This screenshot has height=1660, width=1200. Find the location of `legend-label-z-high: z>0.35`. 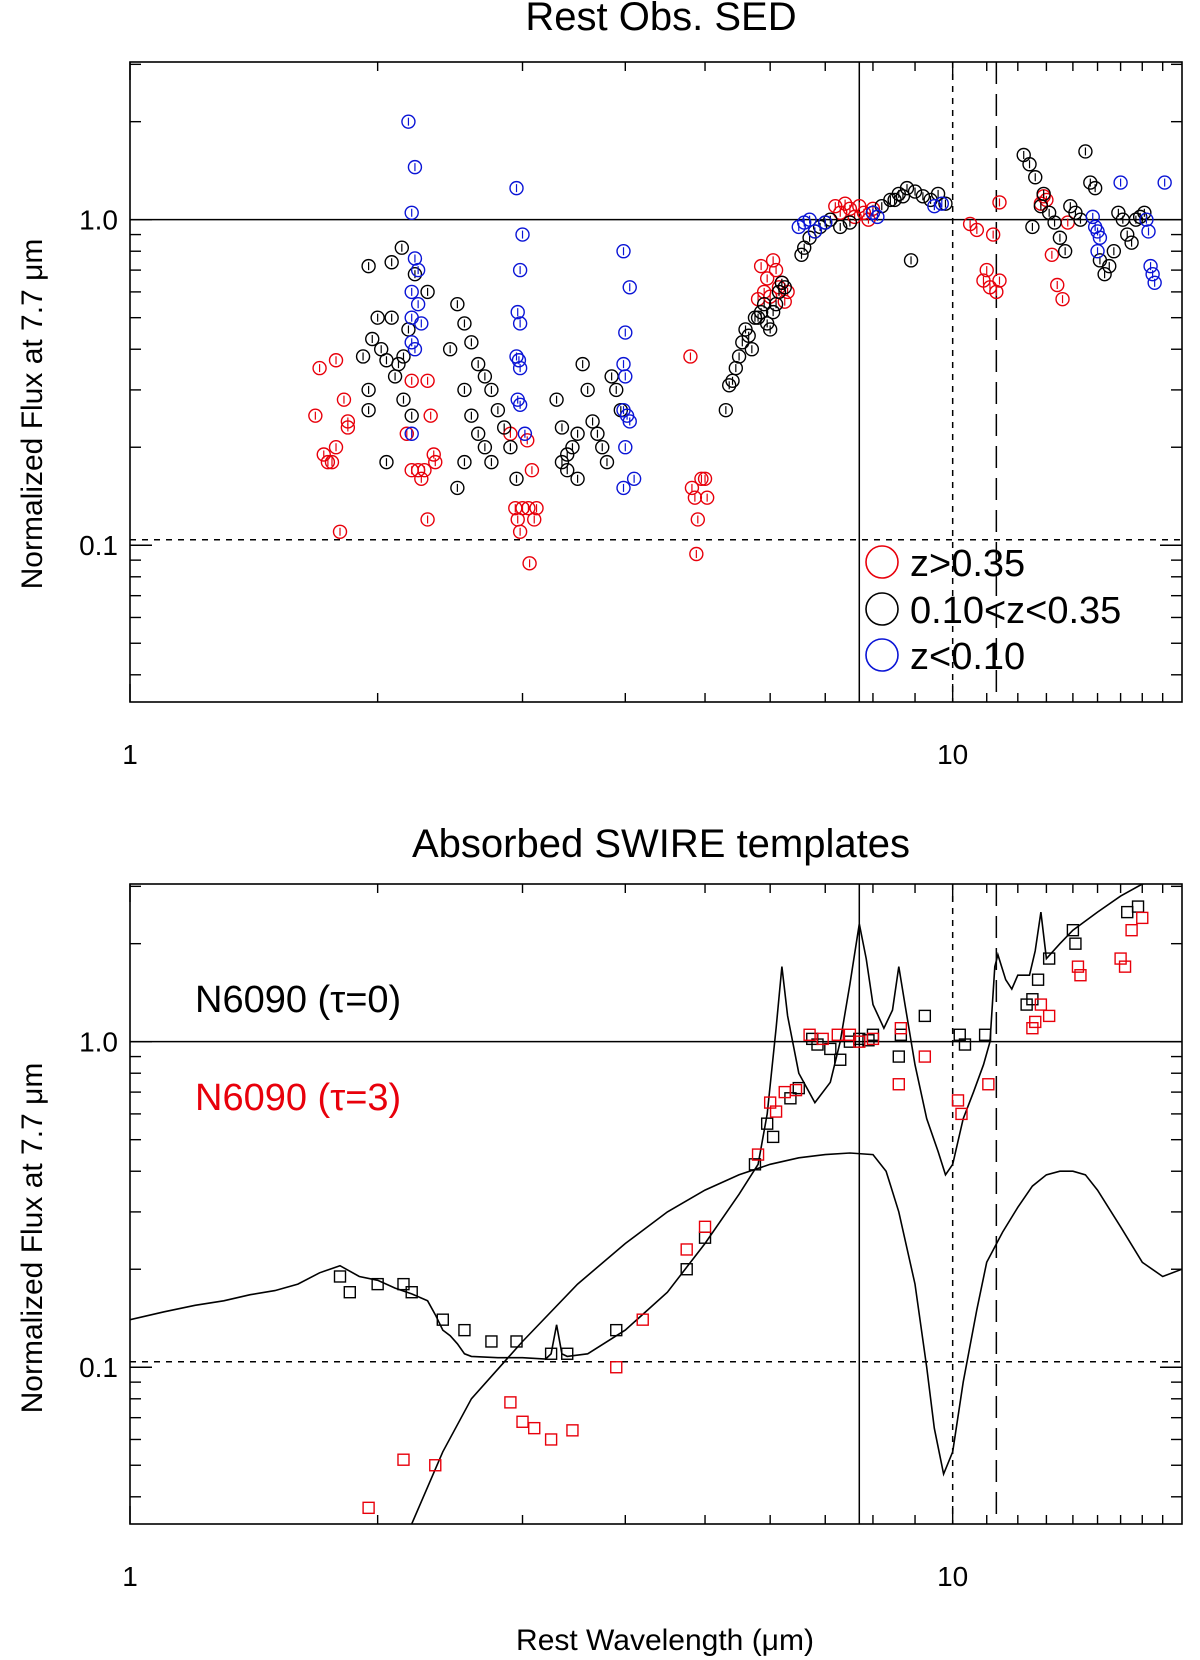

legend-label-z-high: z>0.35 is located at coordinates (967, 564).